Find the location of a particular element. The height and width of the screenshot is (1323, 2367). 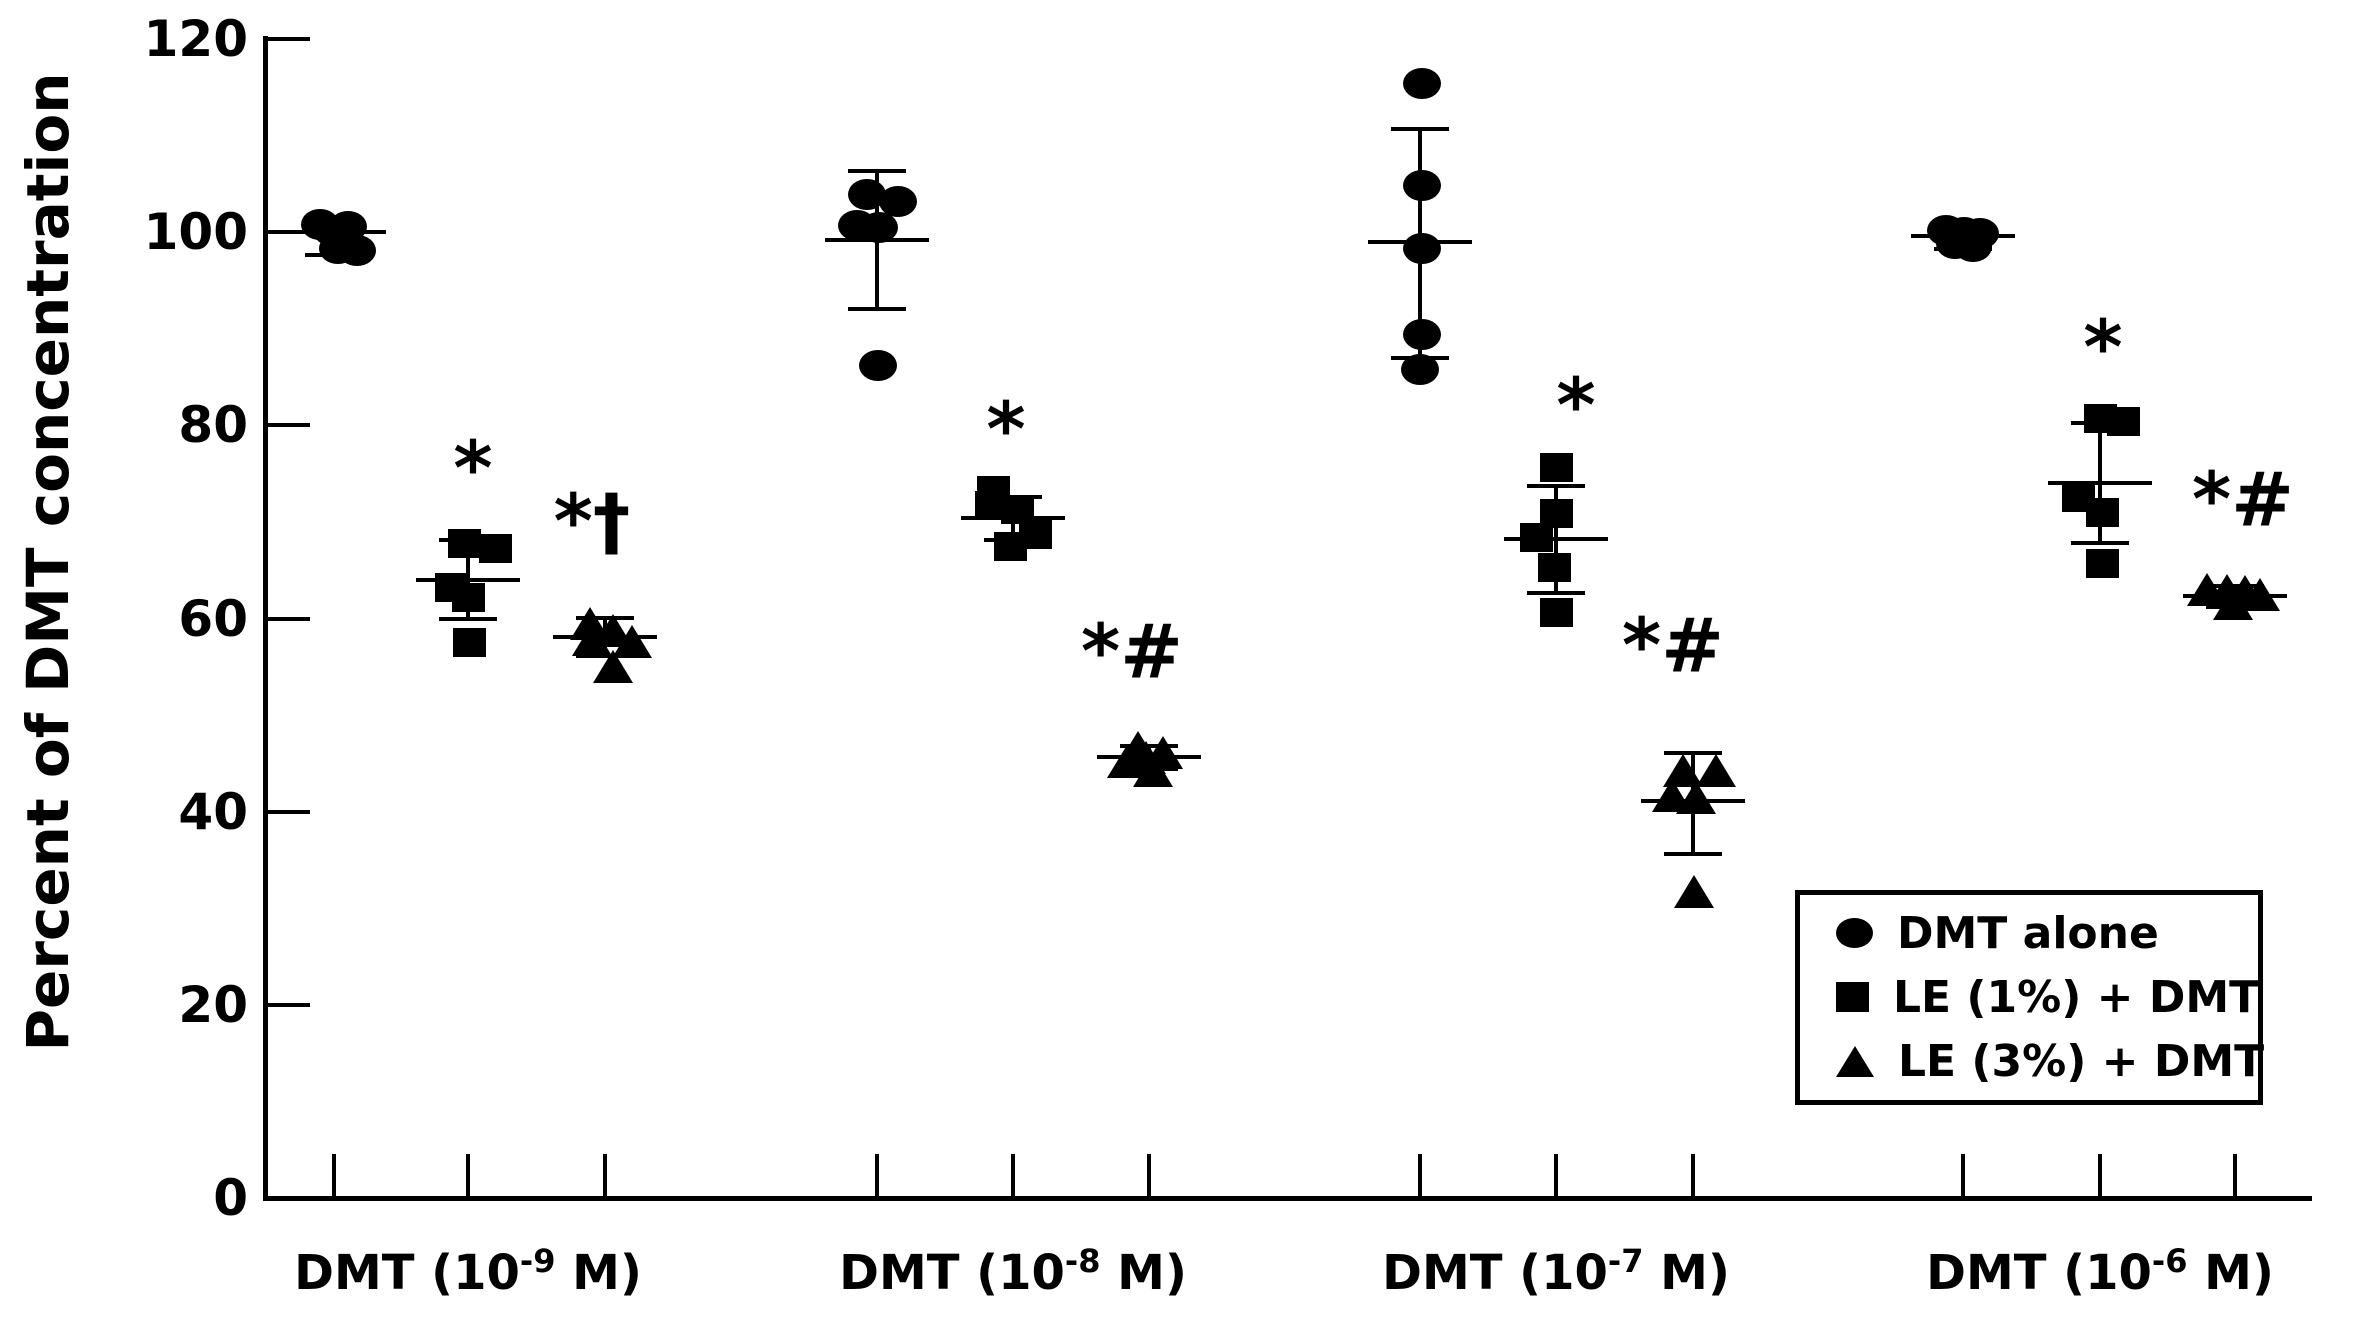

triangle-marker-icon is located at coordinates (1855, 1062).